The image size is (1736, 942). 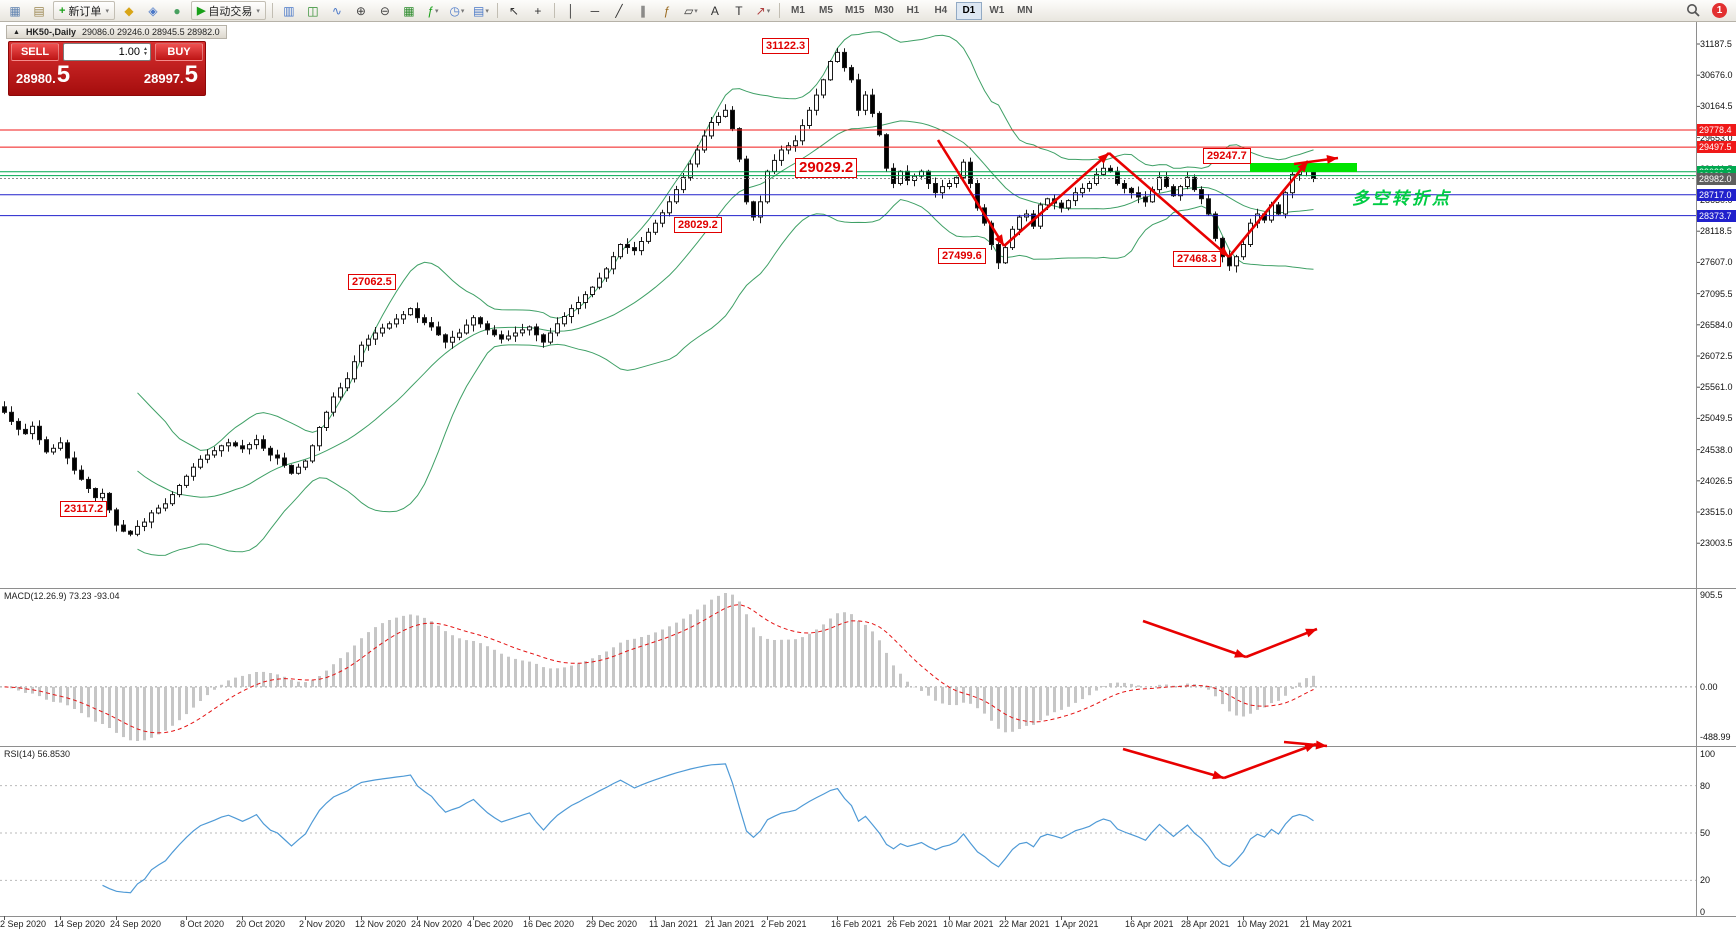 What do you see at coordinates (360, 10) in the screenshot?
I see `zoom-in-icon: ⊕` at bounding box center [360, 10].